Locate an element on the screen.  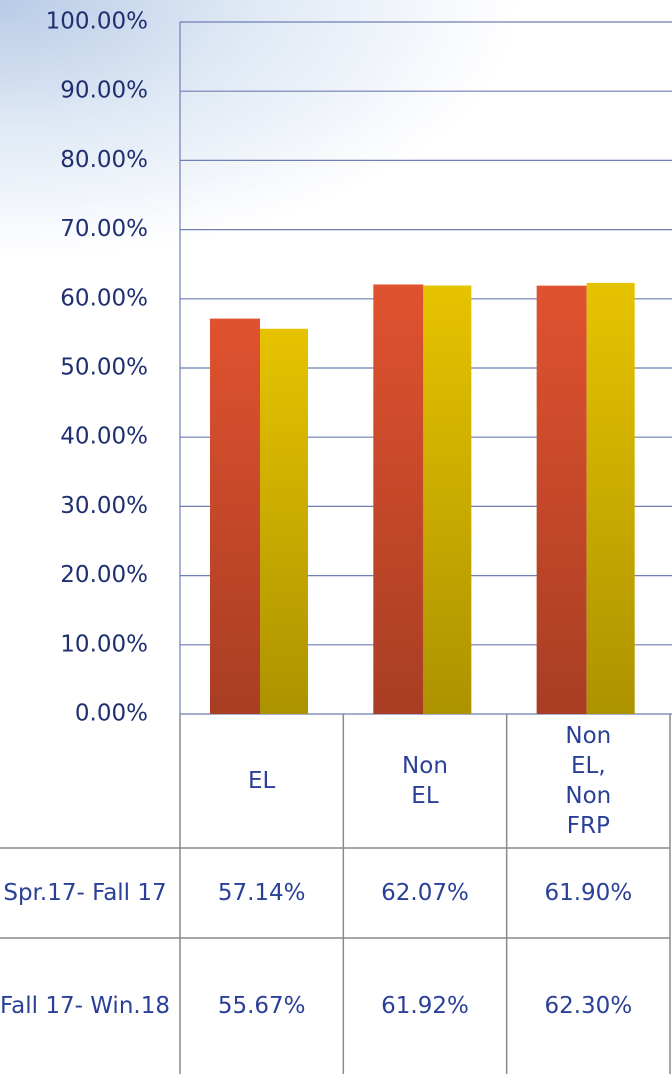
category-label-text: EL is located at coordinates (261, 781).